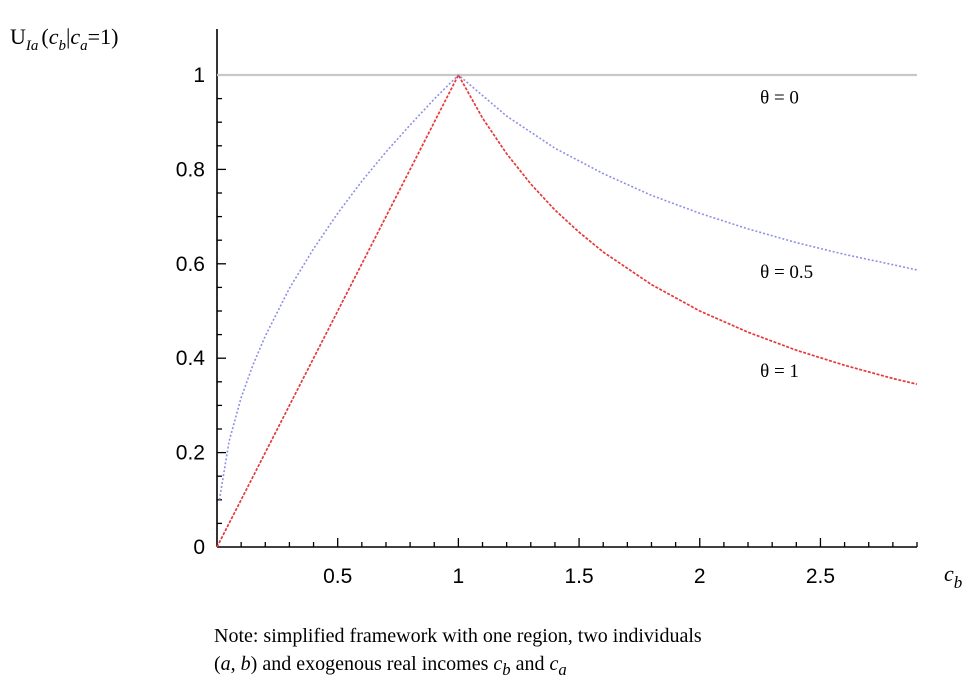  What do you see at coordinates (562, 669) in the screenshot?
I see `note-var-ca-sub: a` at bounding box center [562, 669].